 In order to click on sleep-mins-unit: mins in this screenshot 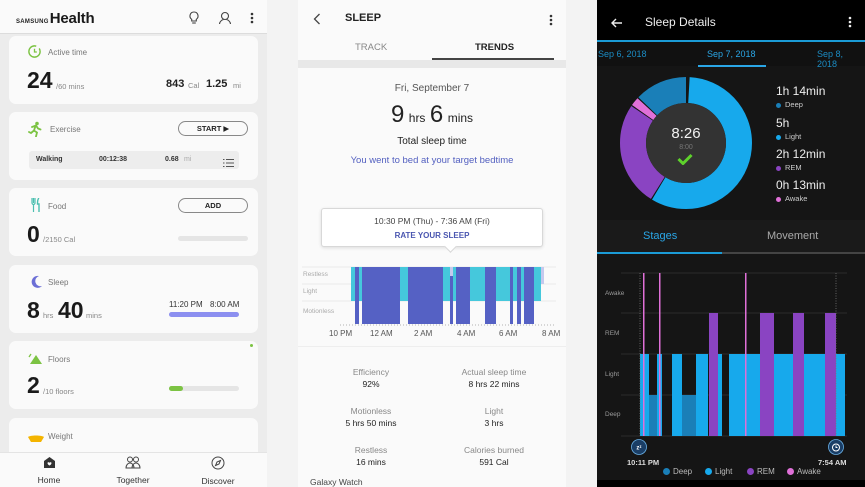, I will do `click(94, 315)`.